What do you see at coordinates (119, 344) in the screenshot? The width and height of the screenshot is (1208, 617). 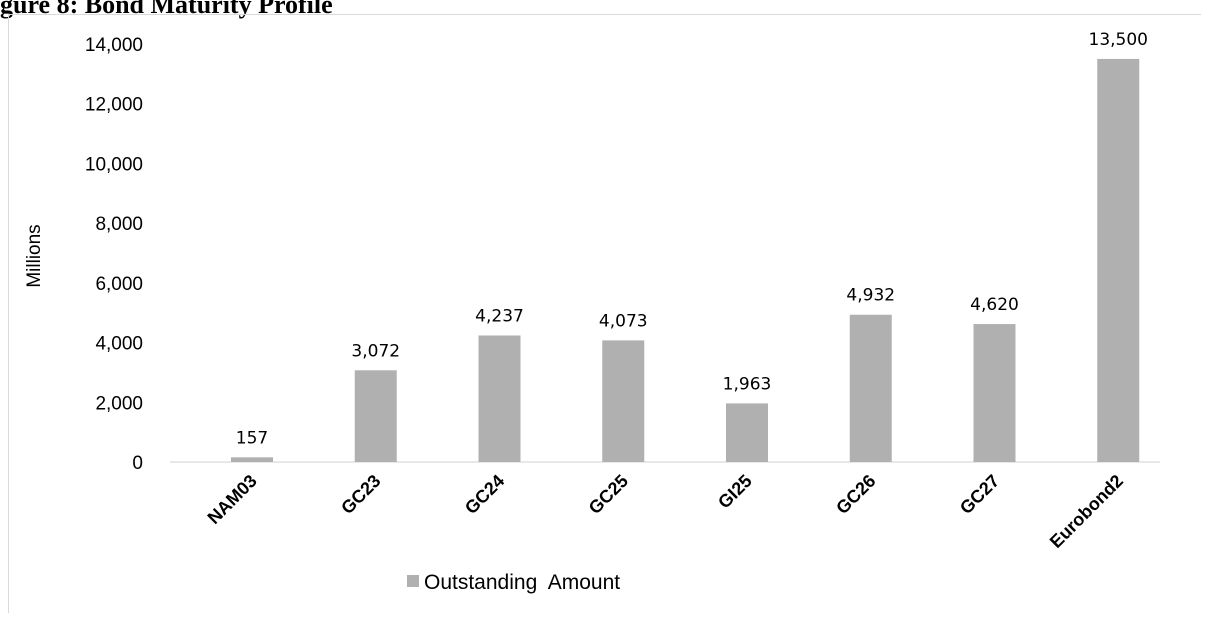 I see `y-tick-label: 4,000` at bounding box center [119, 344].